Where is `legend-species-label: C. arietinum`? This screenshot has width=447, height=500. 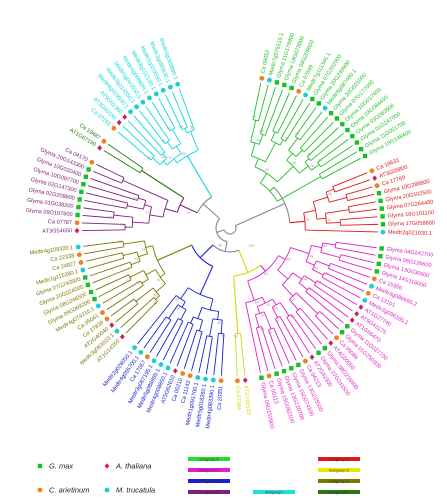
legend-species-label: C. arietinum is located at coordinates (69, 490).